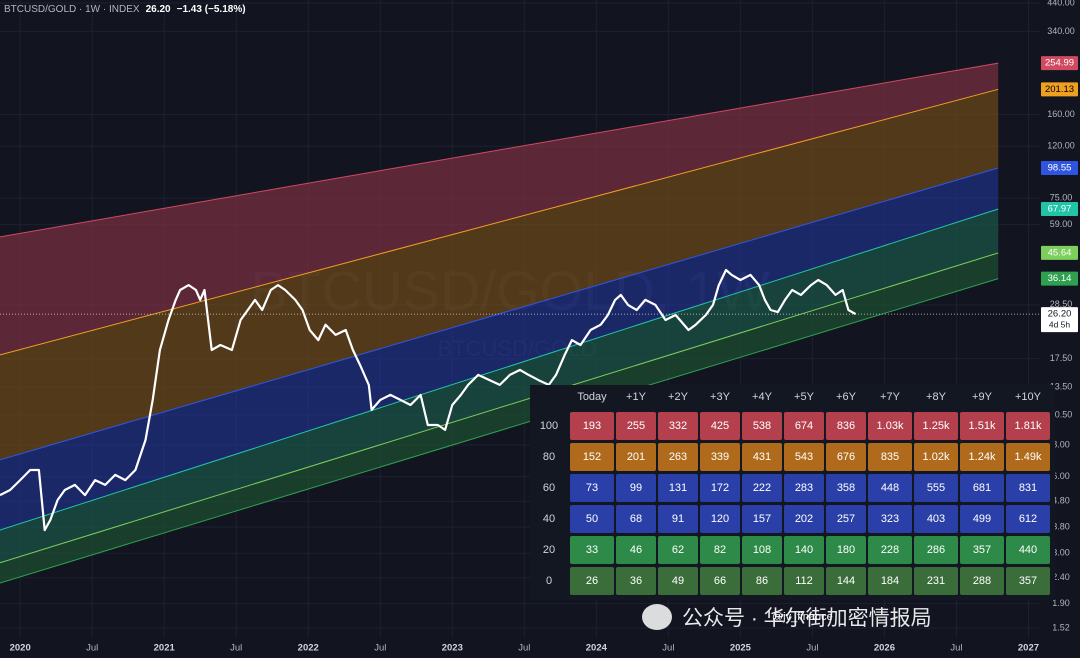 Image resolution: width=1080 pixels, height=658 pixels. Describe the element at coordinates (549, 519) in the screenshot. I see `row-label: 40` at that location.